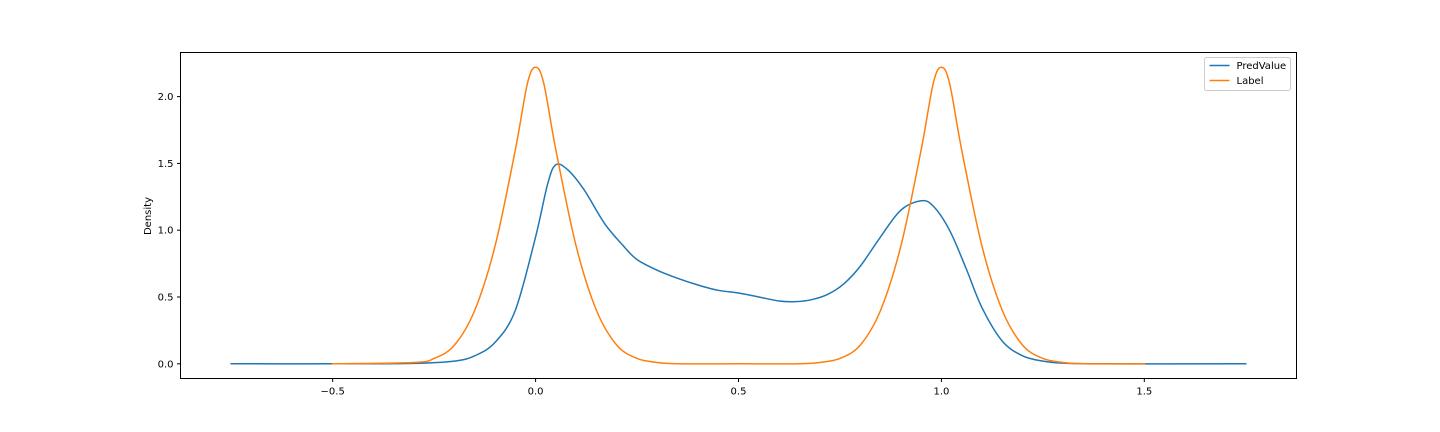  Describe the element at coordinates (1247, 74) in the screenshot. I see `legend: PredValue Label` at that location.